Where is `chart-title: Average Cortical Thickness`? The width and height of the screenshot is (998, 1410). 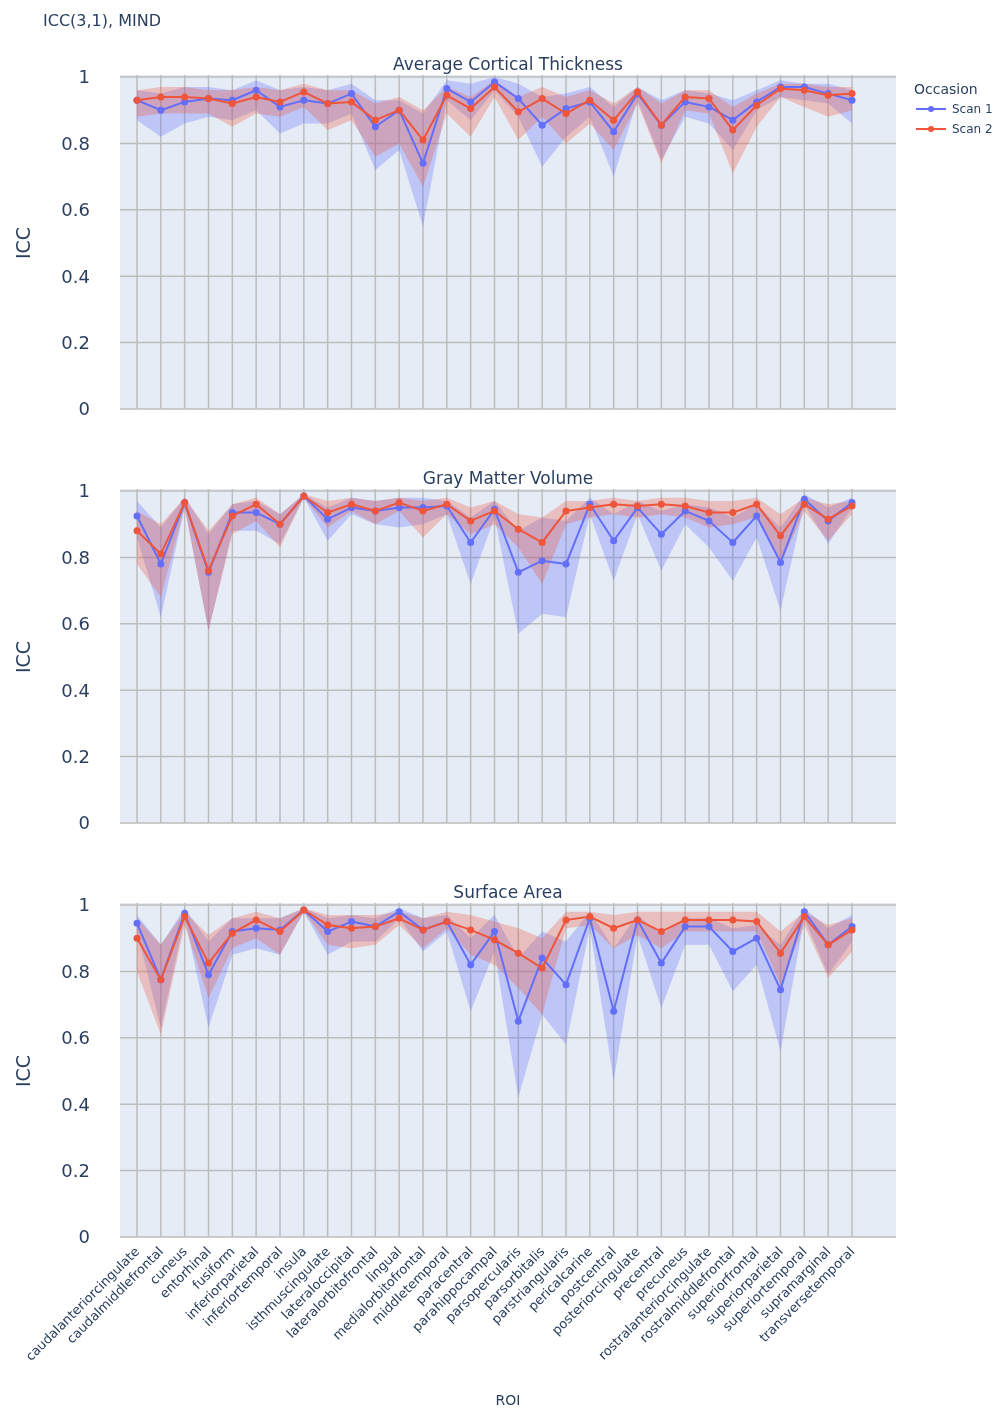
chart-title: Average Cortical Thickness is located at coordinates (508, 64).